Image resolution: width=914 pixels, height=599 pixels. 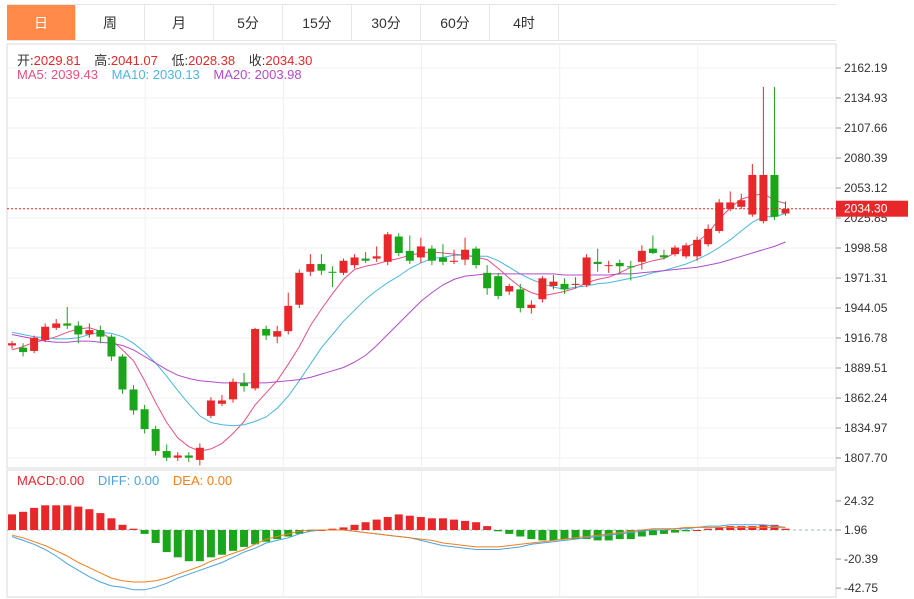 I want to click on ma10-value: 2030.13, so click(x=176, y=74).